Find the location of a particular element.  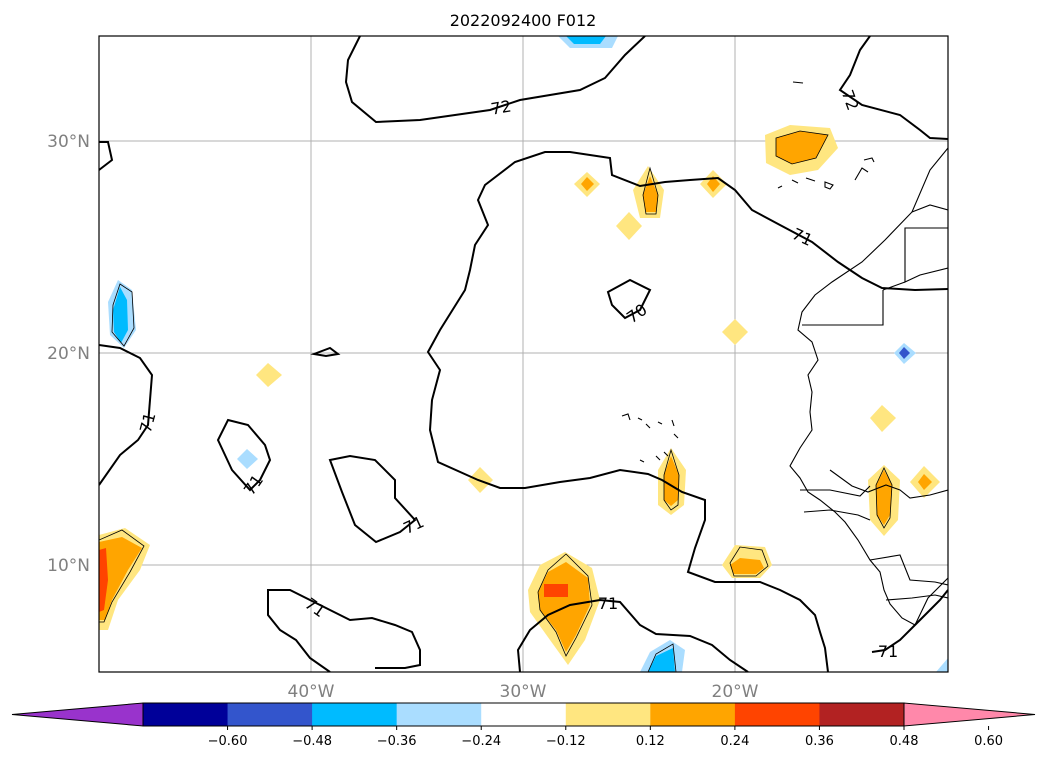

contour-71-left is located at coordinates (126, 415).